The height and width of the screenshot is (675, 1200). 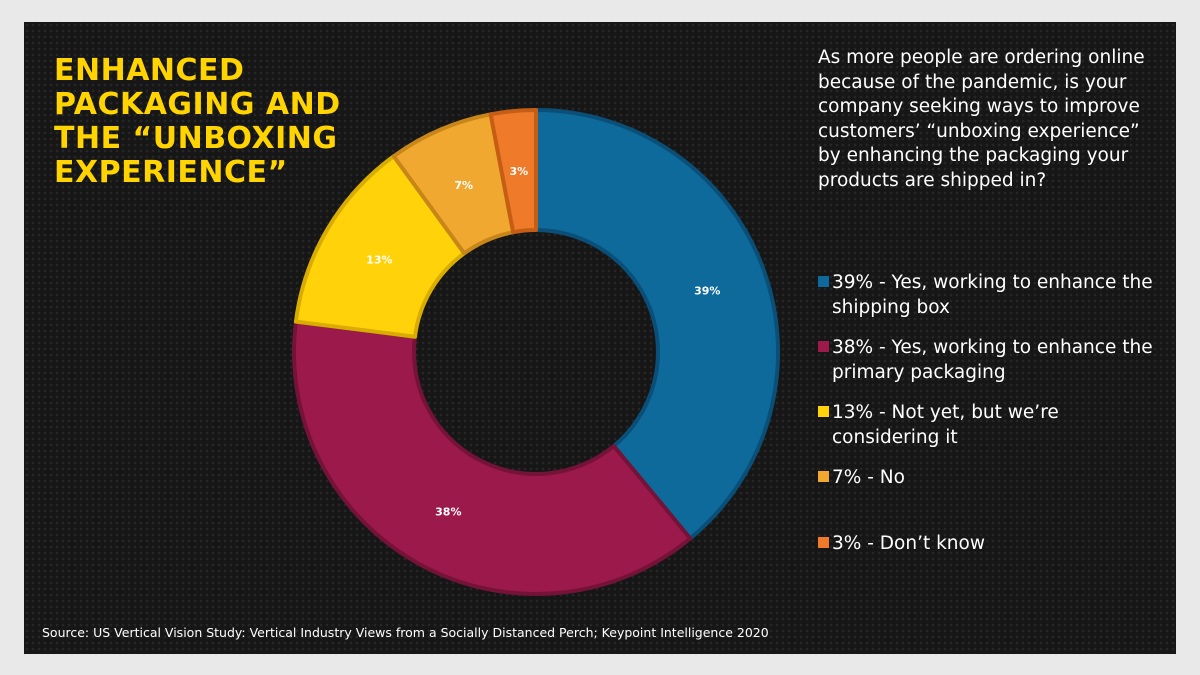 What do you see at coordinates (448, 511) in the screenshot?
I see `slice-label-primary-packaging: 38%` at bounding box center [448, 511].